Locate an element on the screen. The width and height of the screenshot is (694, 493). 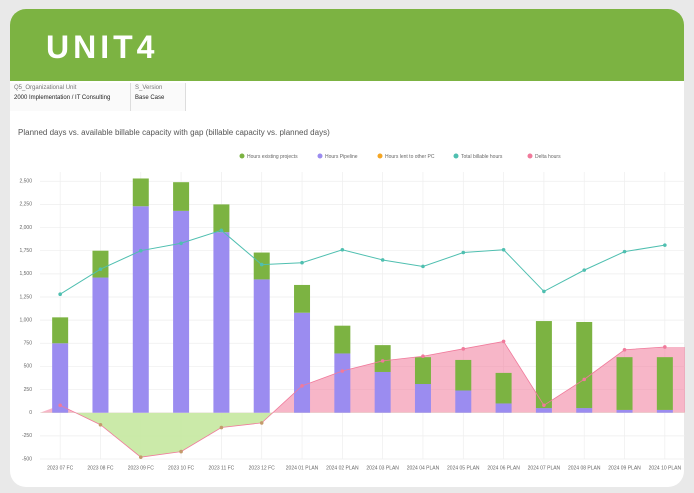
filter-label: Q5_Organizational Unit is located at coordinates (45, 88).